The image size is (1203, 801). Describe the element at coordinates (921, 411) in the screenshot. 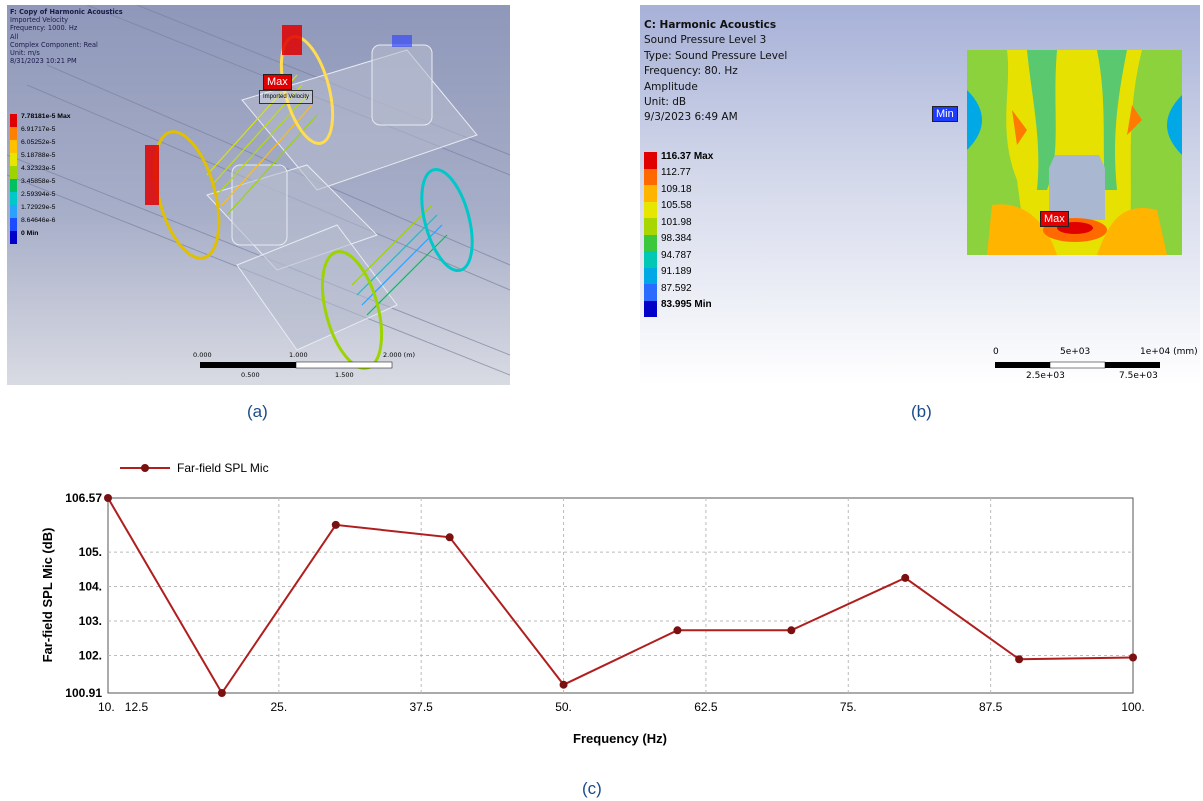

I see `caption-b: (b)` at that location.